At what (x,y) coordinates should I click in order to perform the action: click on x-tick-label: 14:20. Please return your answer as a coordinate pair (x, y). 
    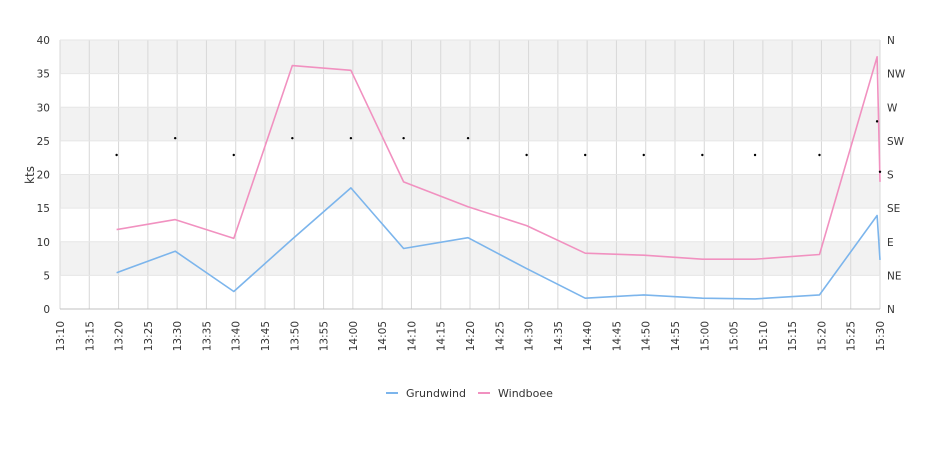
    Looking at the image, I should click on (471, 336).